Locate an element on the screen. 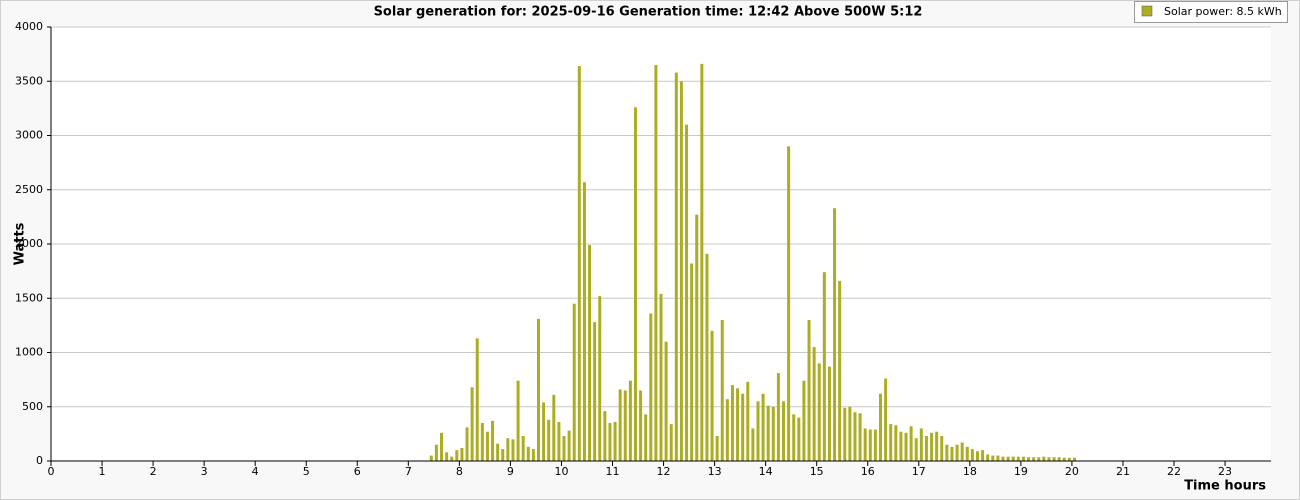 Image resolution: width=1300 pixels, height=500 pixels. x-tick-label: 20 is located at coordinates (1072, 471).